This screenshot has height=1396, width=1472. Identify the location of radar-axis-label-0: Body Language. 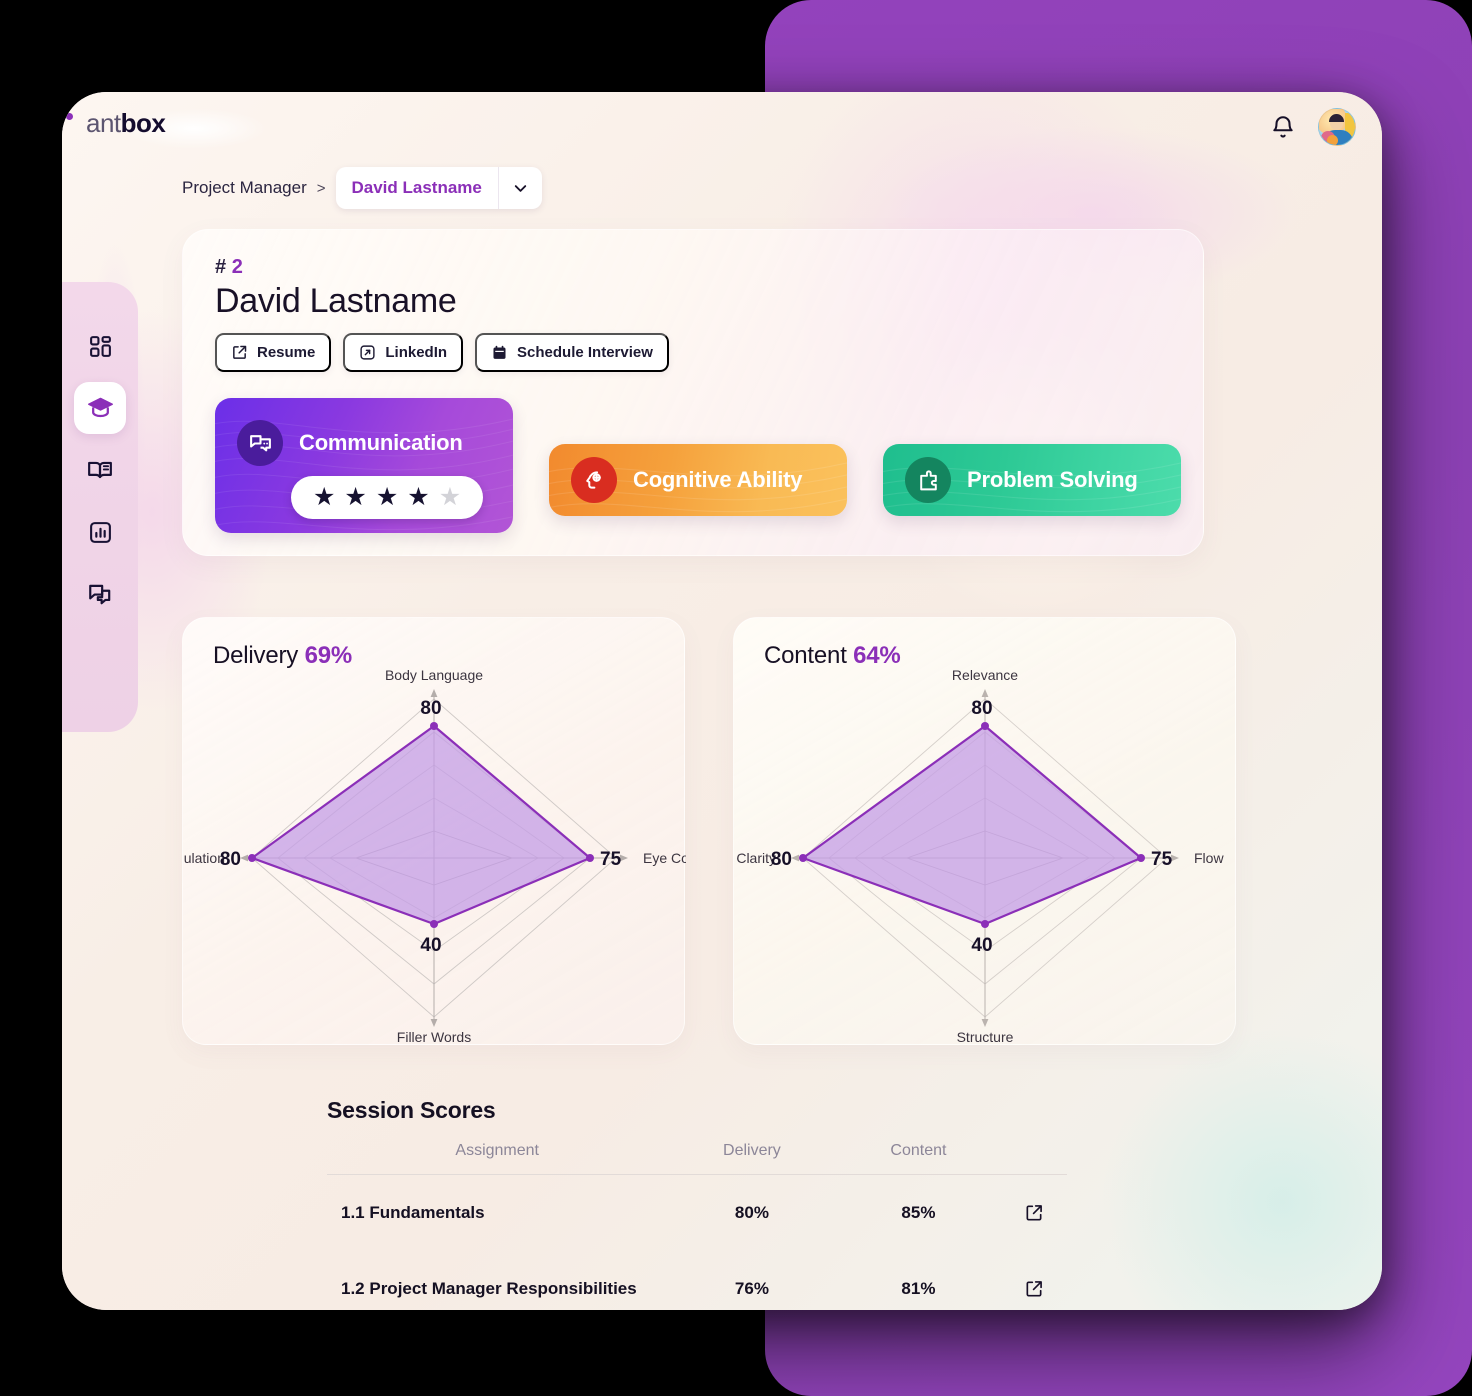
(434, 675).